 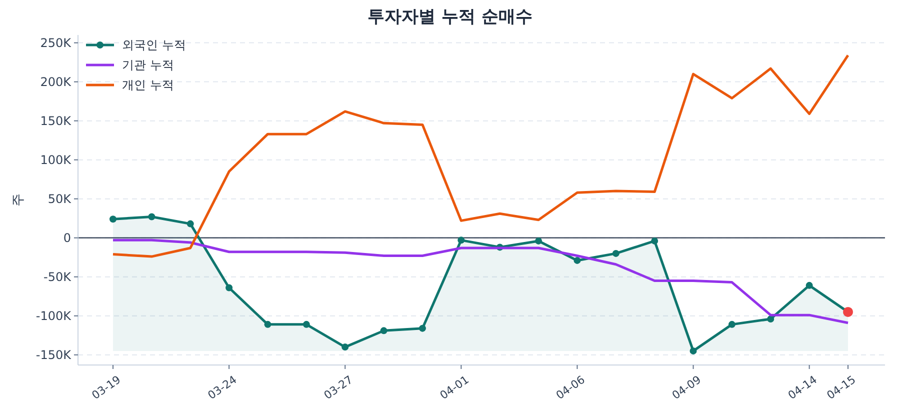 I want to click on chart-title: 투자자별 누적 순매수, so click(x=450, y=17).